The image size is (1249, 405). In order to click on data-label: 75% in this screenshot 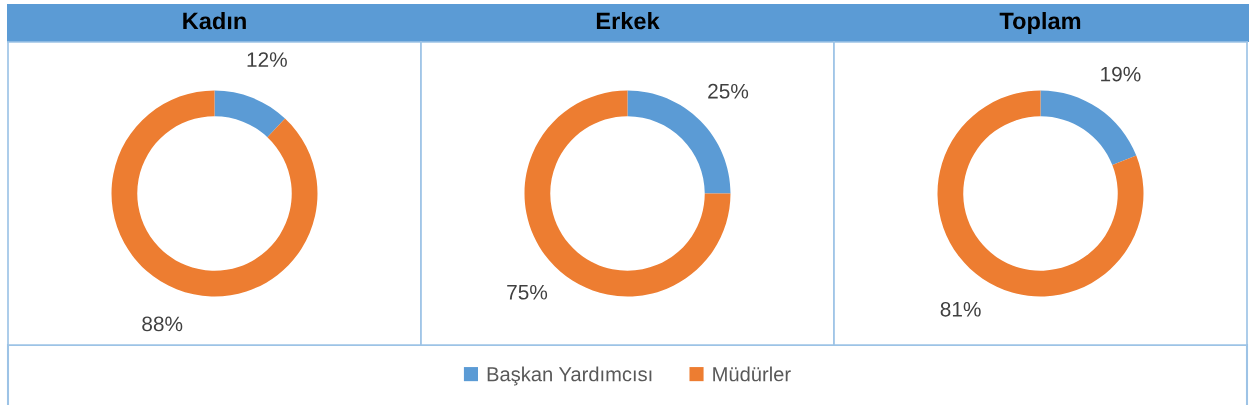, I will do `click(527, 292)`.